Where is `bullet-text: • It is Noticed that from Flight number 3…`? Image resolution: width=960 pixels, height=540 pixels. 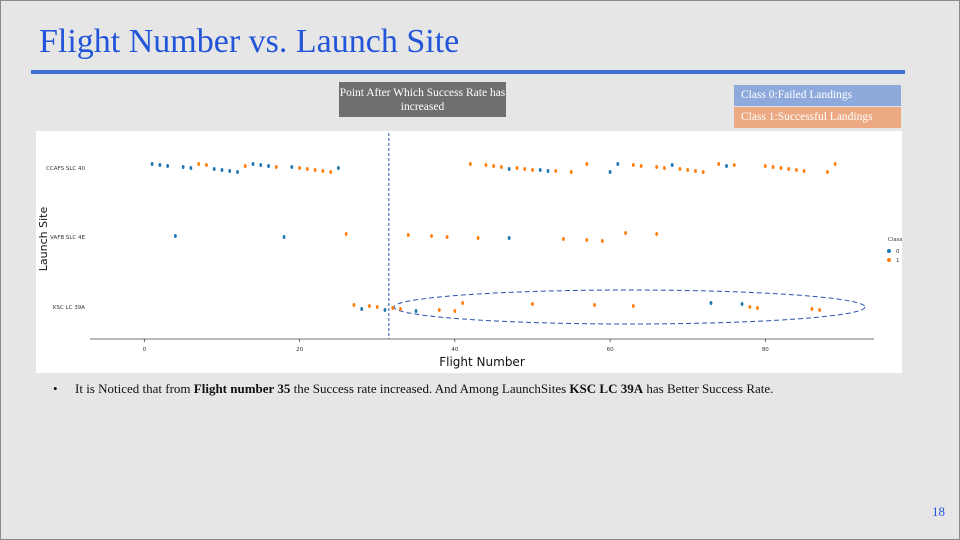 bullet-text: • It is Noticed that from Flight number 3… is located at coordinates (413, 389).